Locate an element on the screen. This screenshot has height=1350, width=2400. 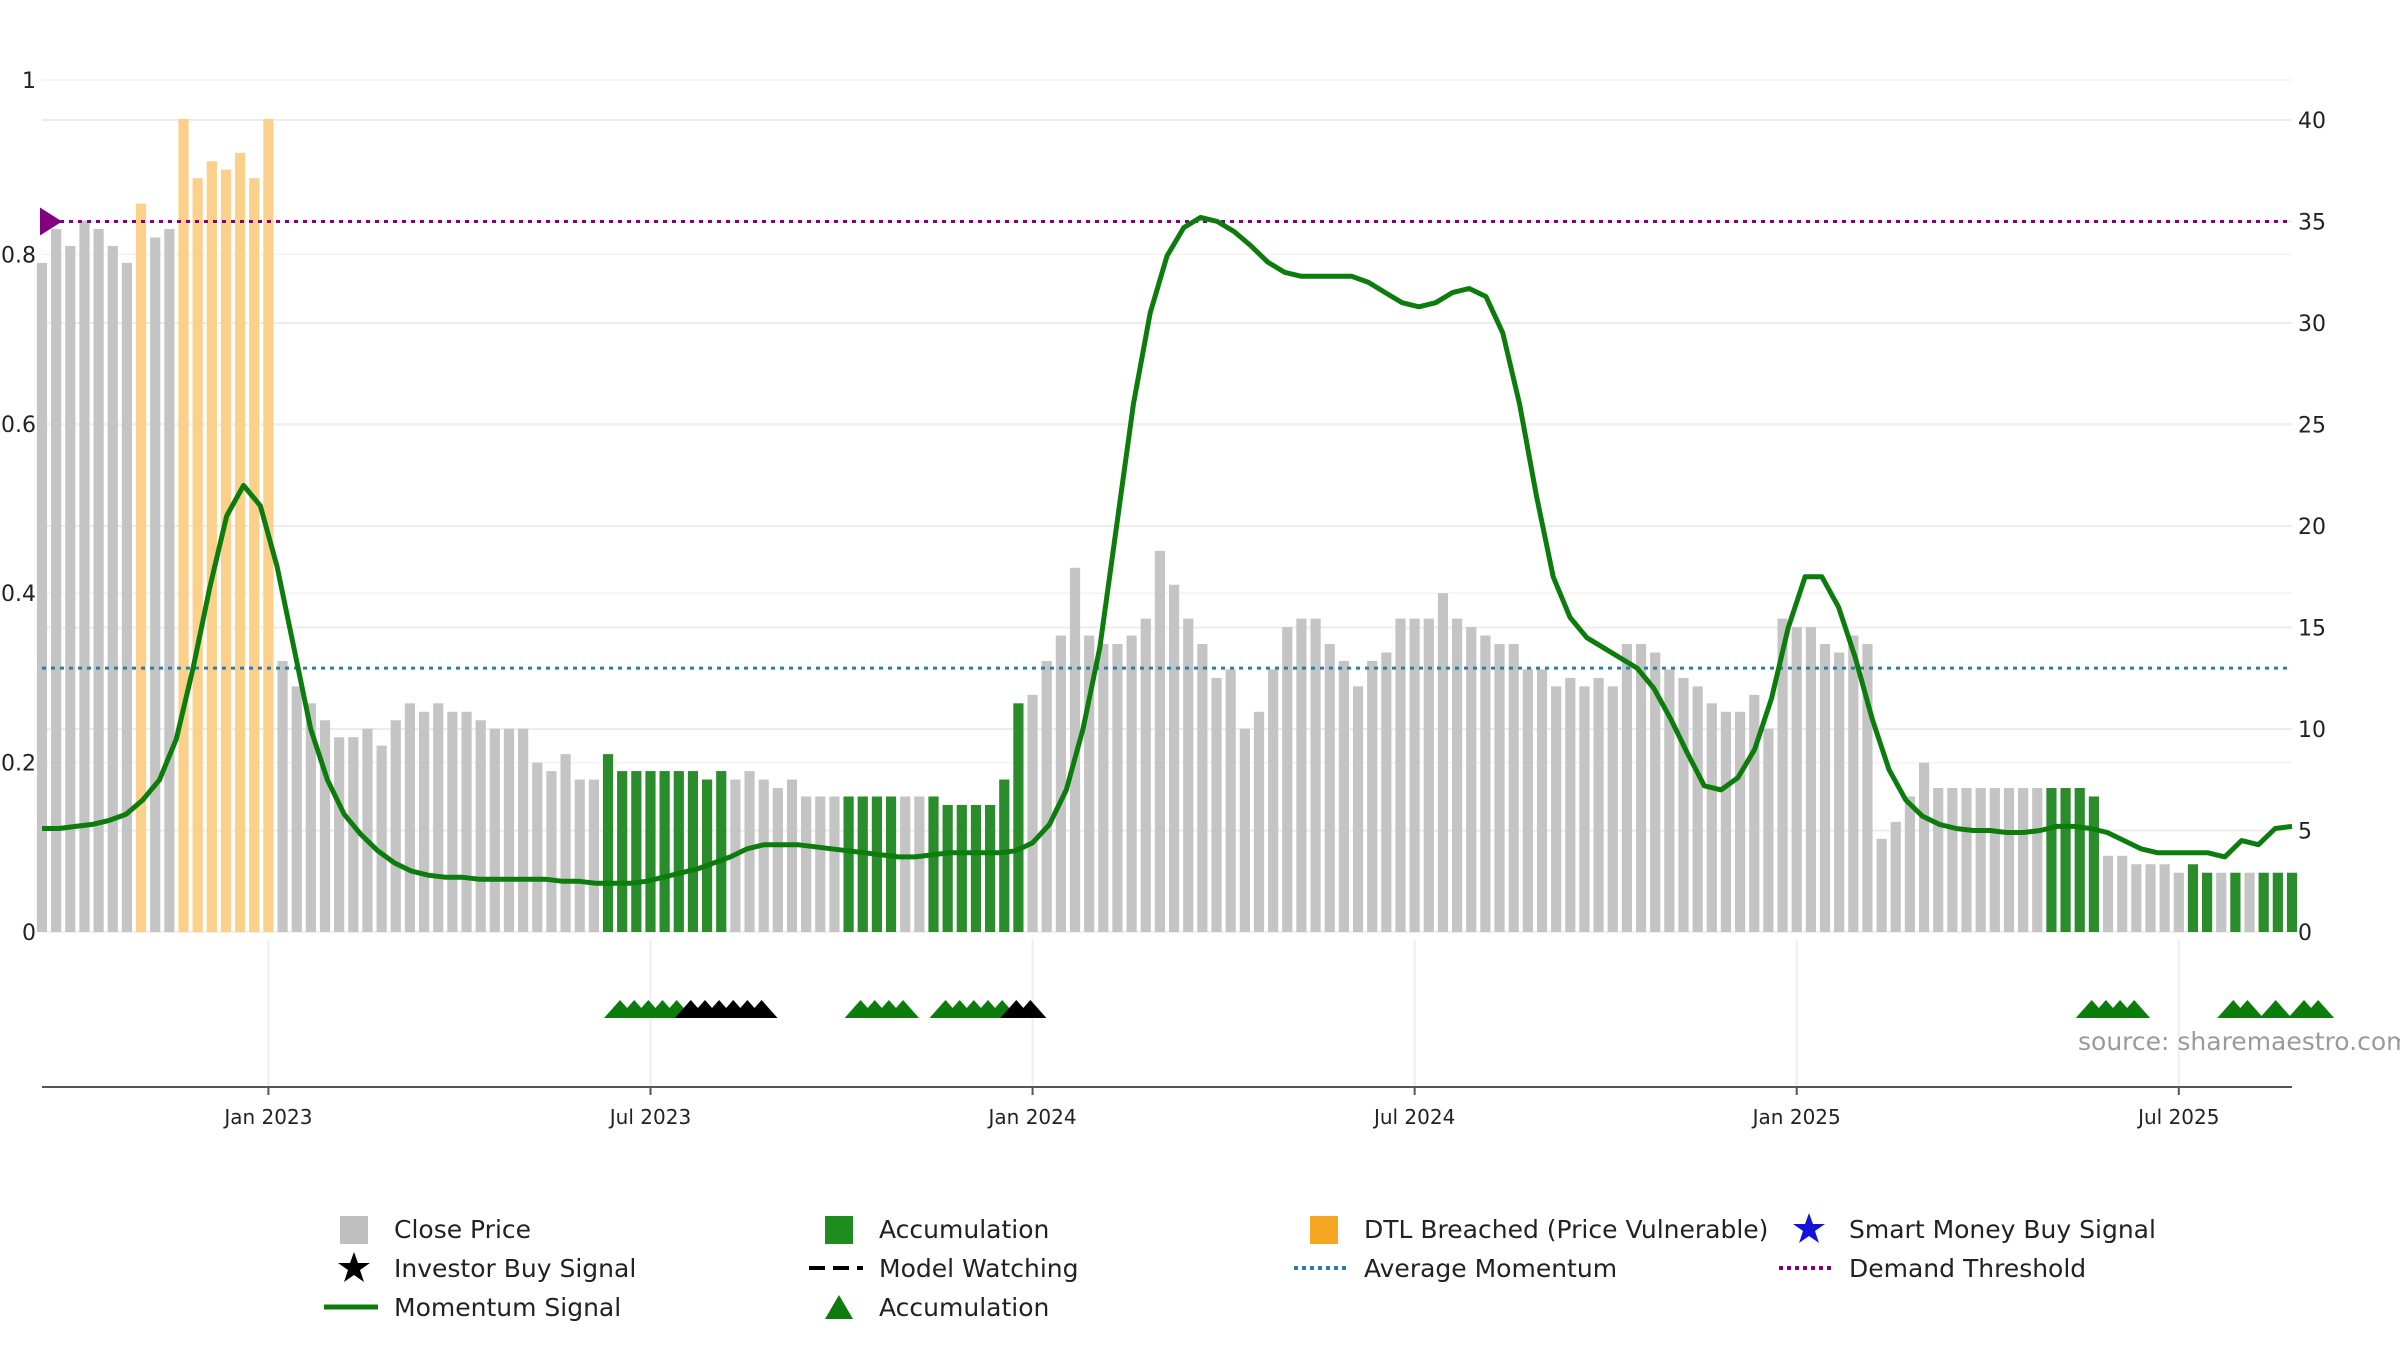
x-tick-label: Jul 2023 is located at coordinates (649, 1117).